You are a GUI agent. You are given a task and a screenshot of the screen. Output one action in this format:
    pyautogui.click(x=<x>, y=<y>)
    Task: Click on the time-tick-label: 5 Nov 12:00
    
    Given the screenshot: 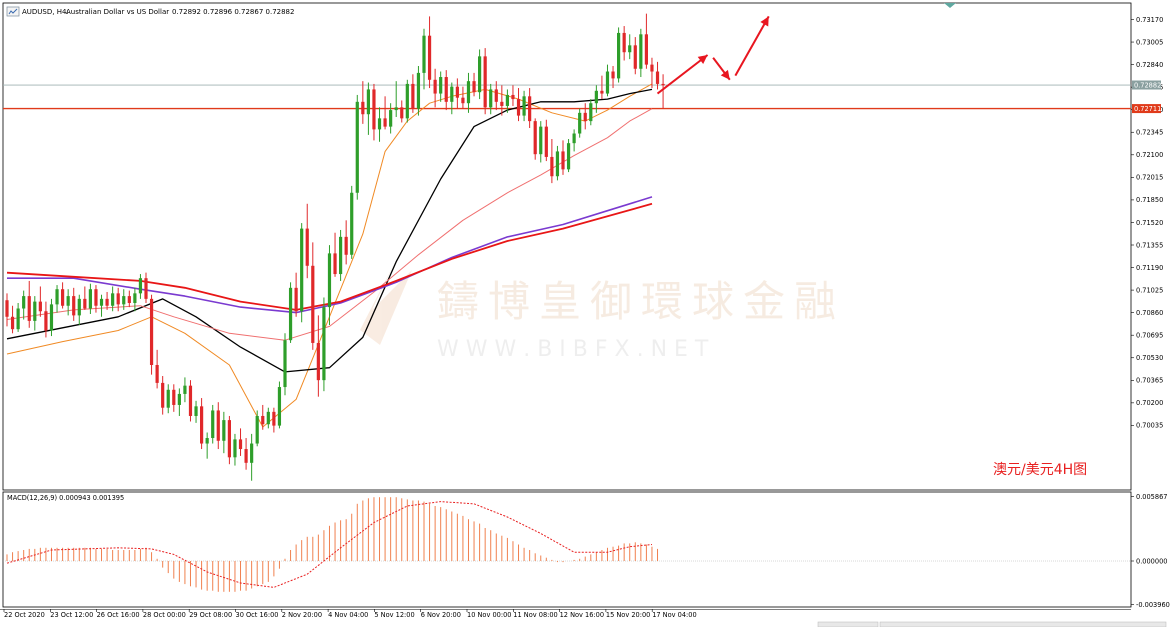 What is the action you would take?
    pyautogui.click(x=394, y=615)
    